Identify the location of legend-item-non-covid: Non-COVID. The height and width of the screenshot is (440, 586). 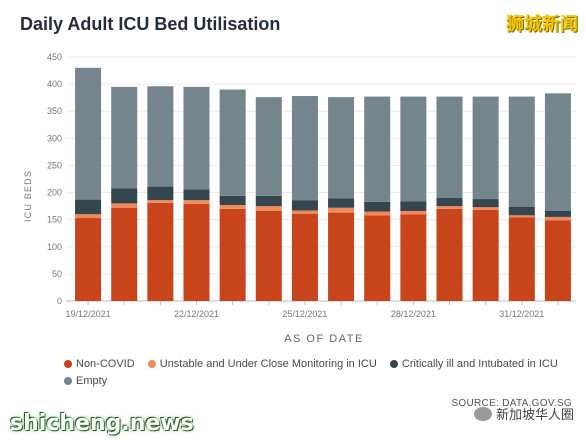
(99, 364).